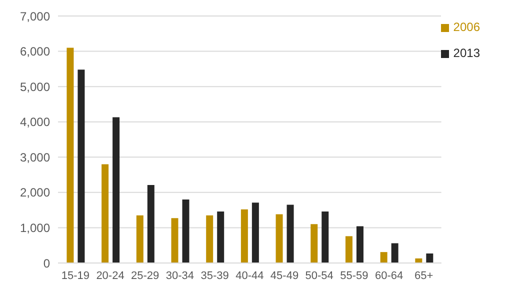 This screenshot has height=295, width=508. Describe the element at coordinates (250, 276) in the screenshot. I see `x-tick-label: 40-44` at that location.